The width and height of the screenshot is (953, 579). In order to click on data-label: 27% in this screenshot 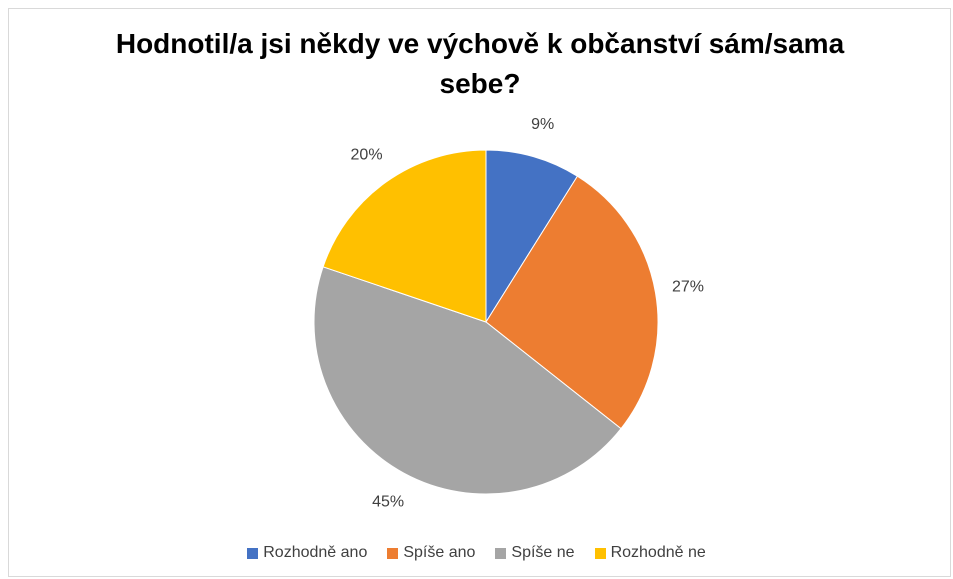, I will do `click(688, 286)`.